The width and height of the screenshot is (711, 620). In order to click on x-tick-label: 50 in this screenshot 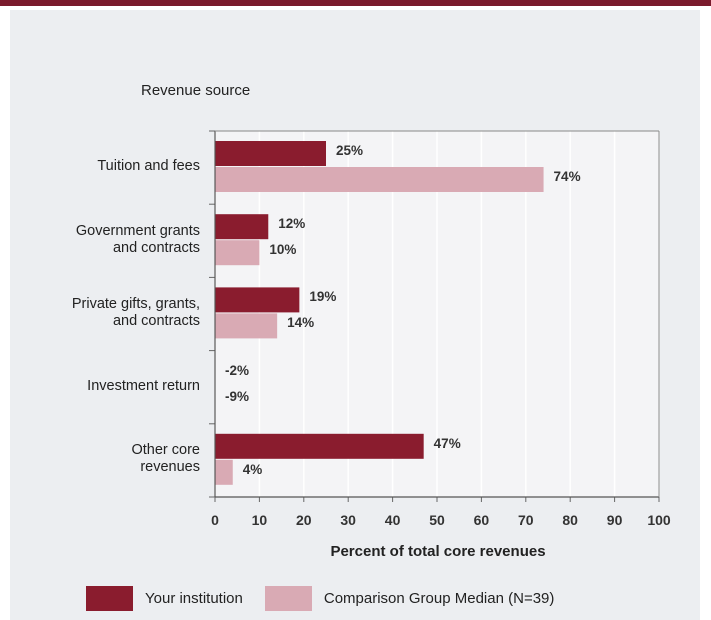, I will do `click(437, 520)`.